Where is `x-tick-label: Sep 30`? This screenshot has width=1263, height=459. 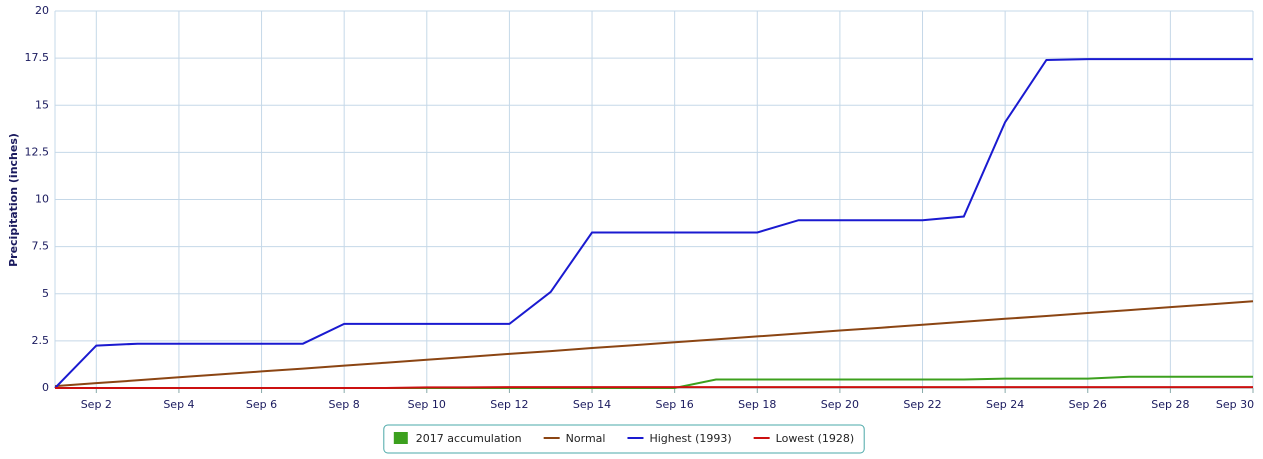 x-tick-label: Sep 30 is located at coordinates (1235, 404).